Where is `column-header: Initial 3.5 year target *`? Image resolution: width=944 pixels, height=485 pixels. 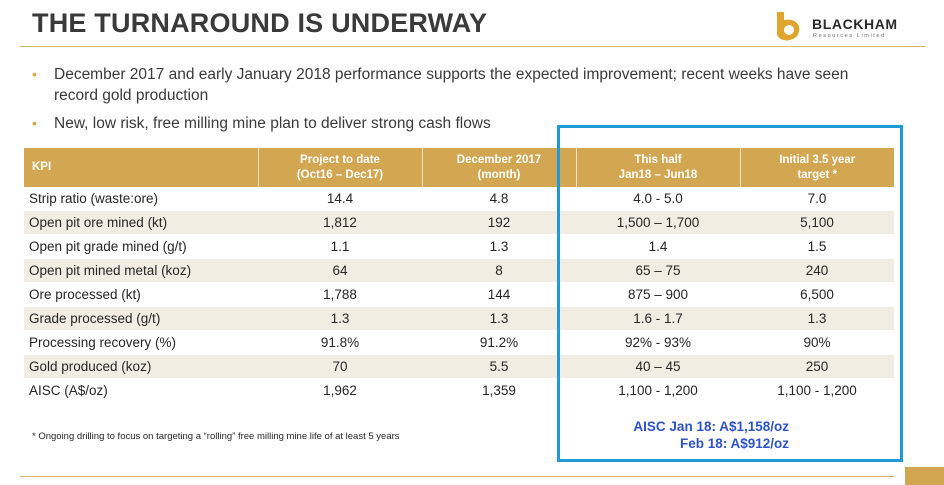
column-header: Initial 3.5 year target * is located at coordinates (817, 167).